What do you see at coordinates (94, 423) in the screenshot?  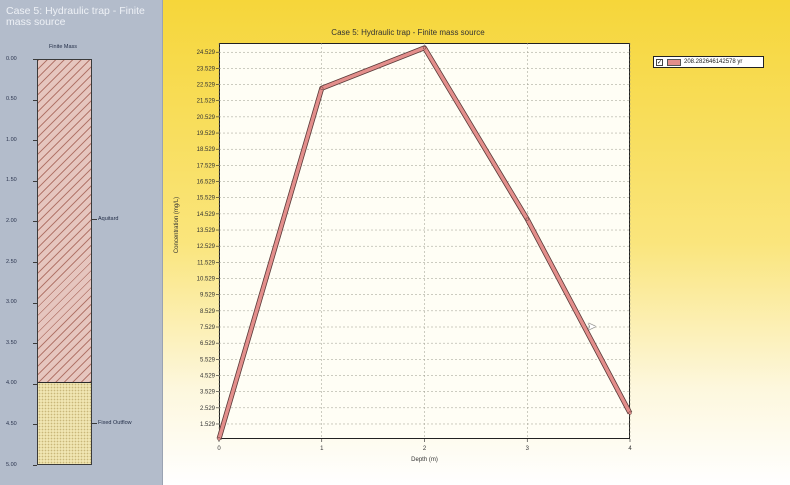 I see `fixed-outflow-label-tick` at bounding box center [94, 423].